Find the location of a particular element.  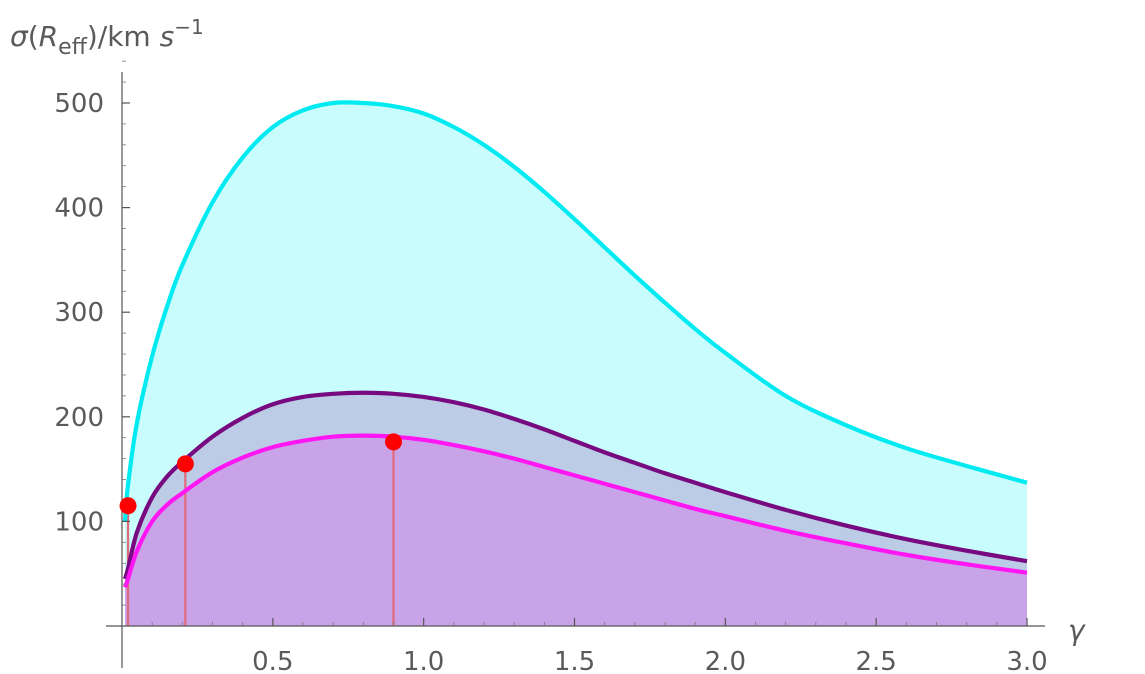

x-tick-label: 0.5 is located at coordinates (272, 660).